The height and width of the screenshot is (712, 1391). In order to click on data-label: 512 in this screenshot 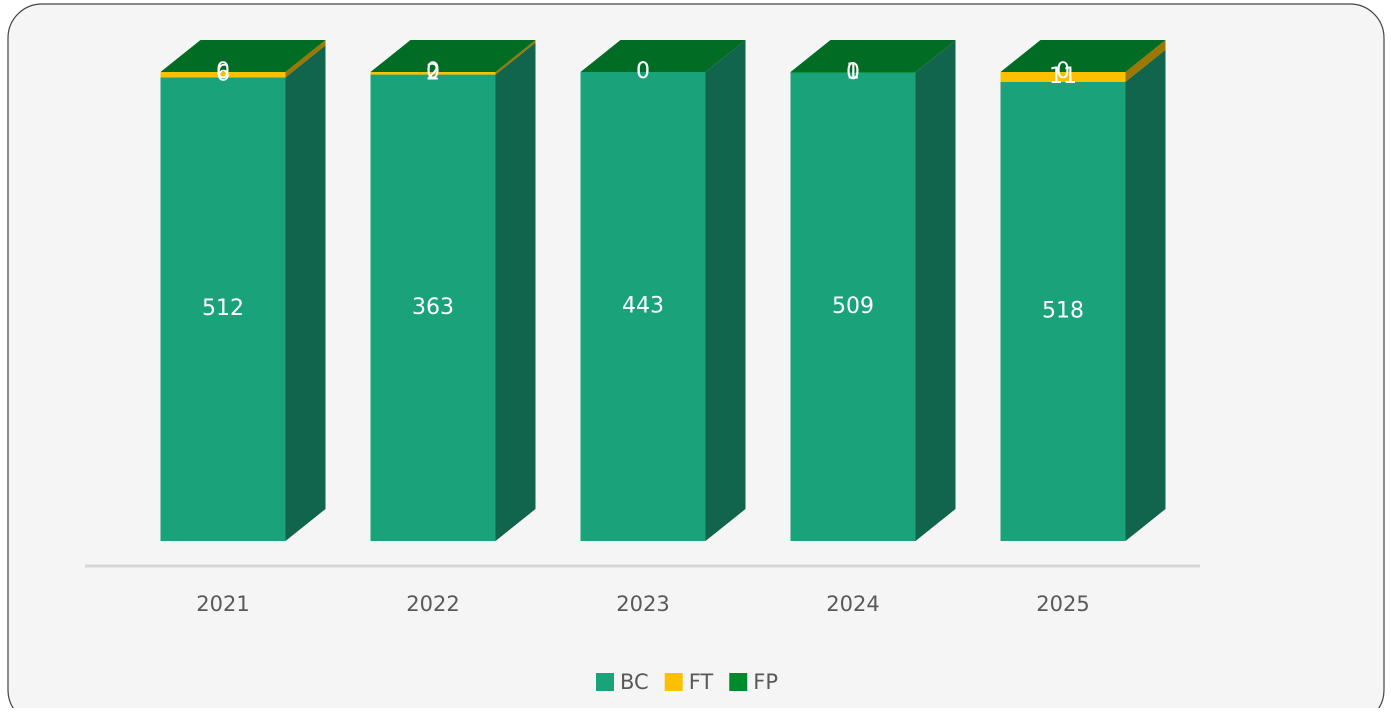, I will do `click(223, 308)`.